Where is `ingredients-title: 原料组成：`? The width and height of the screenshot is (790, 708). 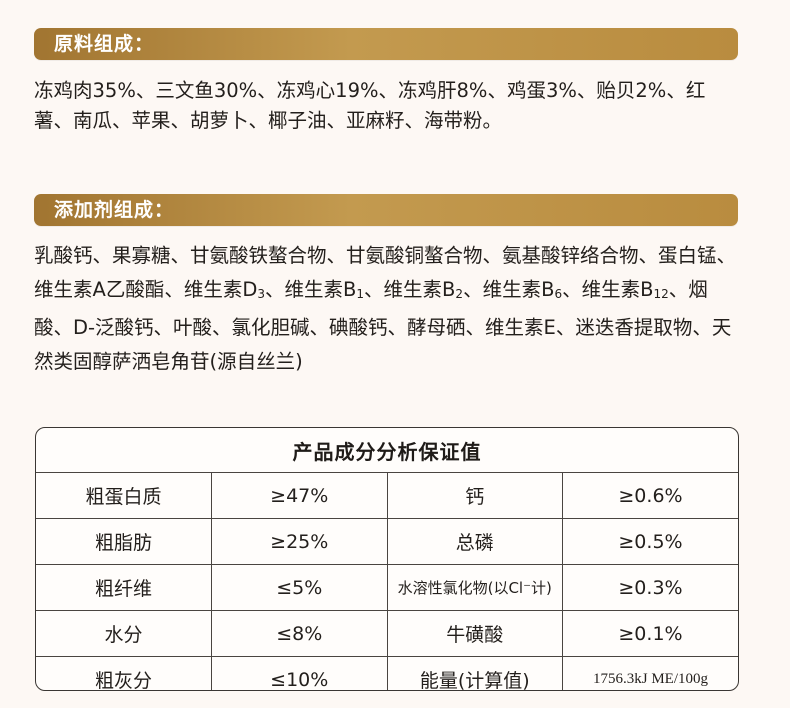 ingredients-title: 原料组成： is located at coordinates (104, 44).